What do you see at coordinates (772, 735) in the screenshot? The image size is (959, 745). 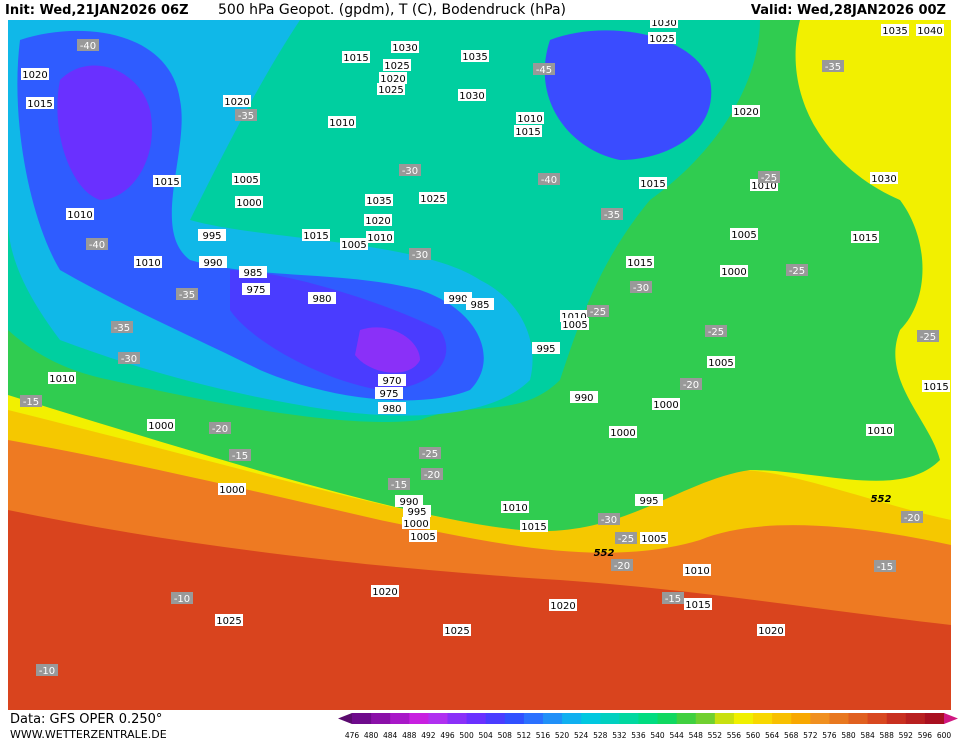 I see `scale-label: 564` at bounding box center [772, 735].